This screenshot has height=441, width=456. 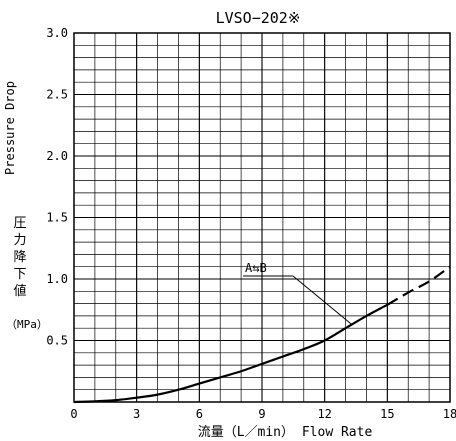 What do you see at coordinates (324, 414) in the screenshot?
I see `x-tick-label: 12` at bounding box center [324, 414].